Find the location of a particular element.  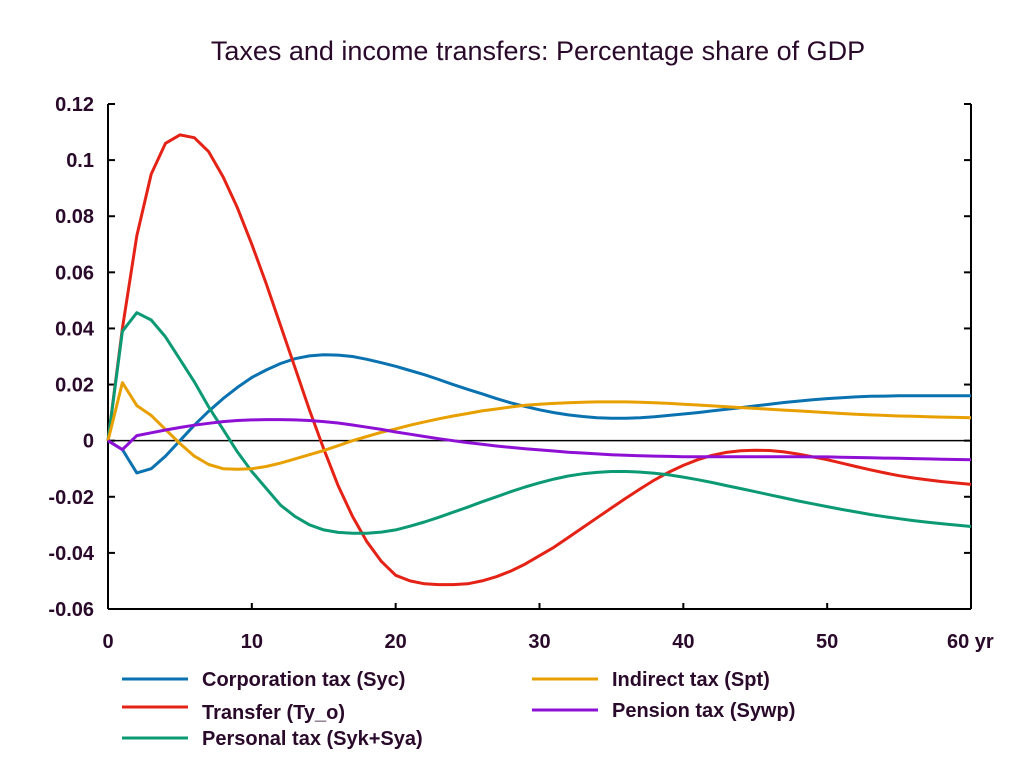

x-tick-label: 40 is located at coordinates (683, 642).